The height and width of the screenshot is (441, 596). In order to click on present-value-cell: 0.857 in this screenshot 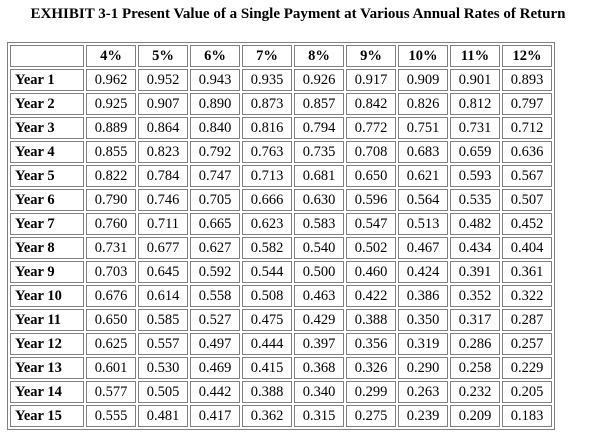, I will do `click(319, 104)`.